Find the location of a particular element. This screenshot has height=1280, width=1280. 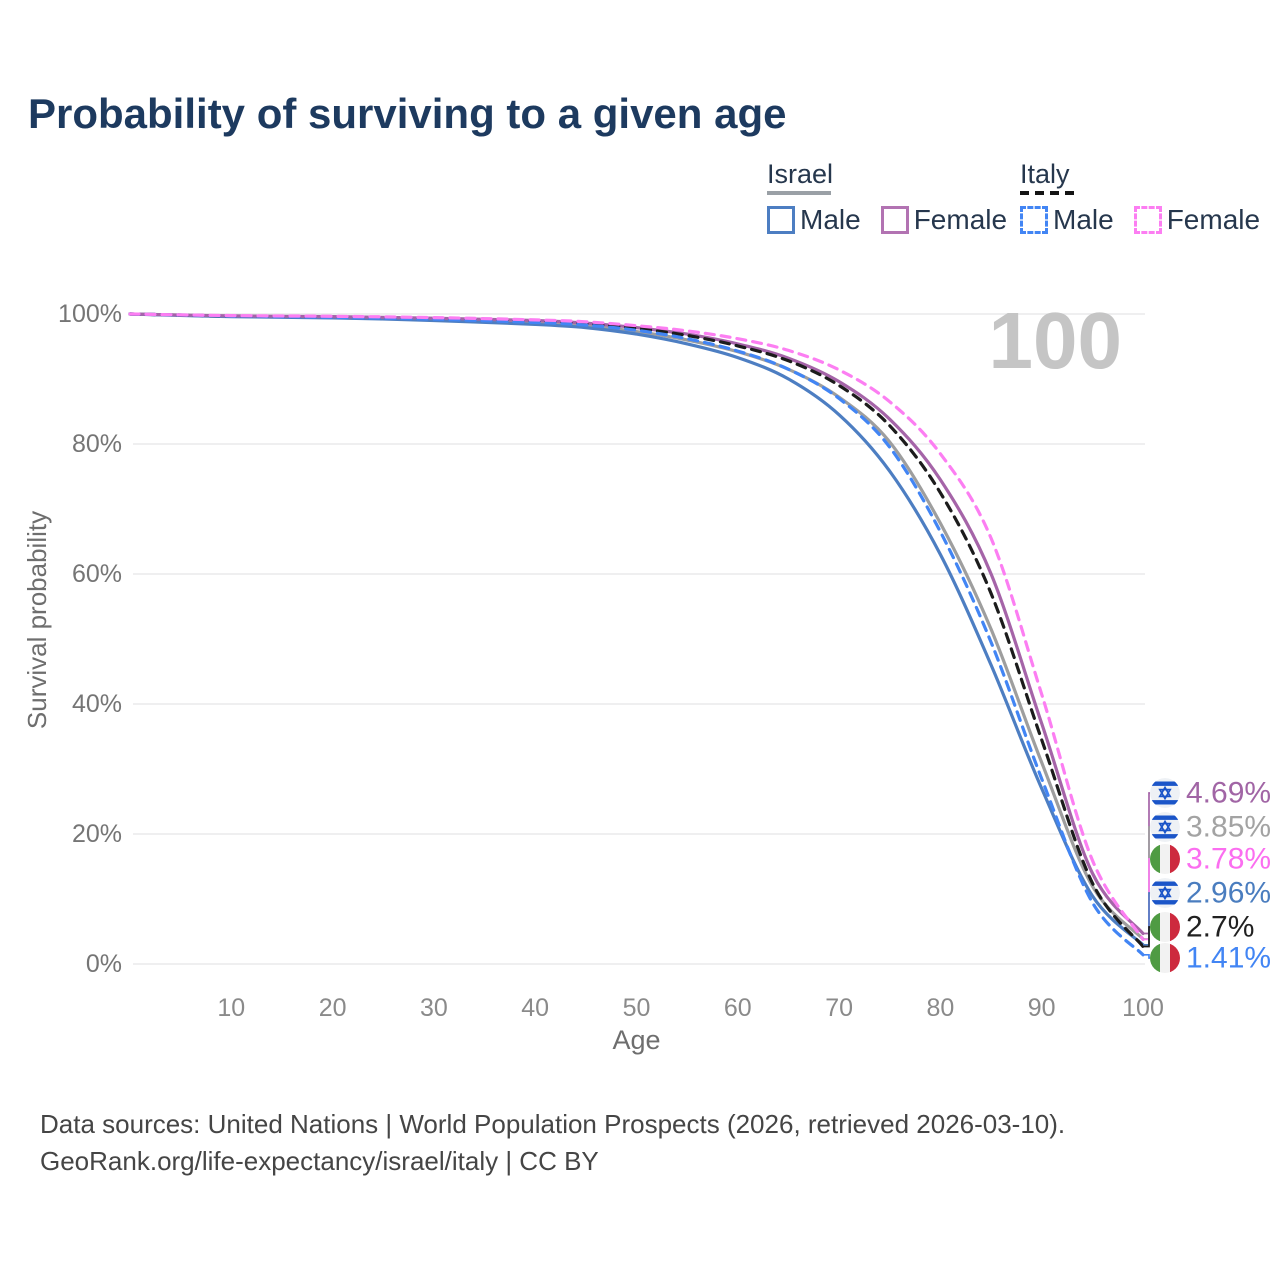

end-label-value-israel_male: 2.96% is located at coordinates (1228, 893).